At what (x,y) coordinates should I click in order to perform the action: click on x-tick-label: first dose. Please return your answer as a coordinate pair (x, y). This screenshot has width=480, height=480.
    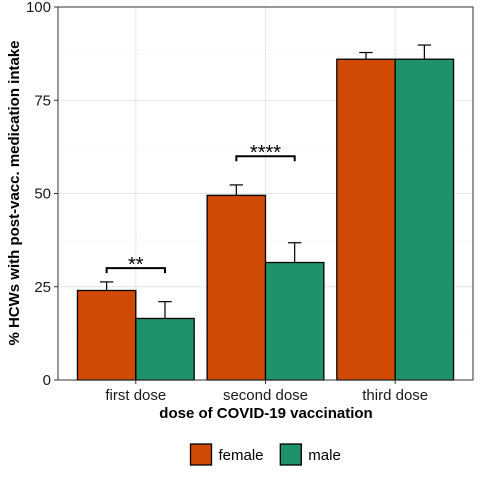
    Looking at the image, I should click on (135, 395).